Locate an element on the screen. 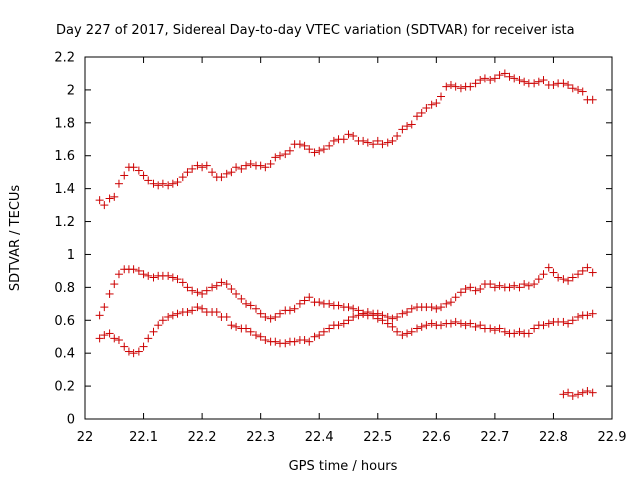  y-tick-label: 1.6 is located at coordinates (64, 156).